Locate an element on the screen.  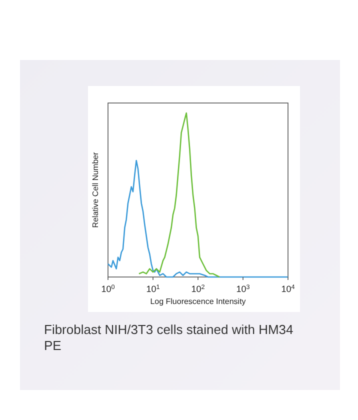
text: Fibroblast NIH/3T3 cells stained with HM34 PE is located at coordinates (169, 337).